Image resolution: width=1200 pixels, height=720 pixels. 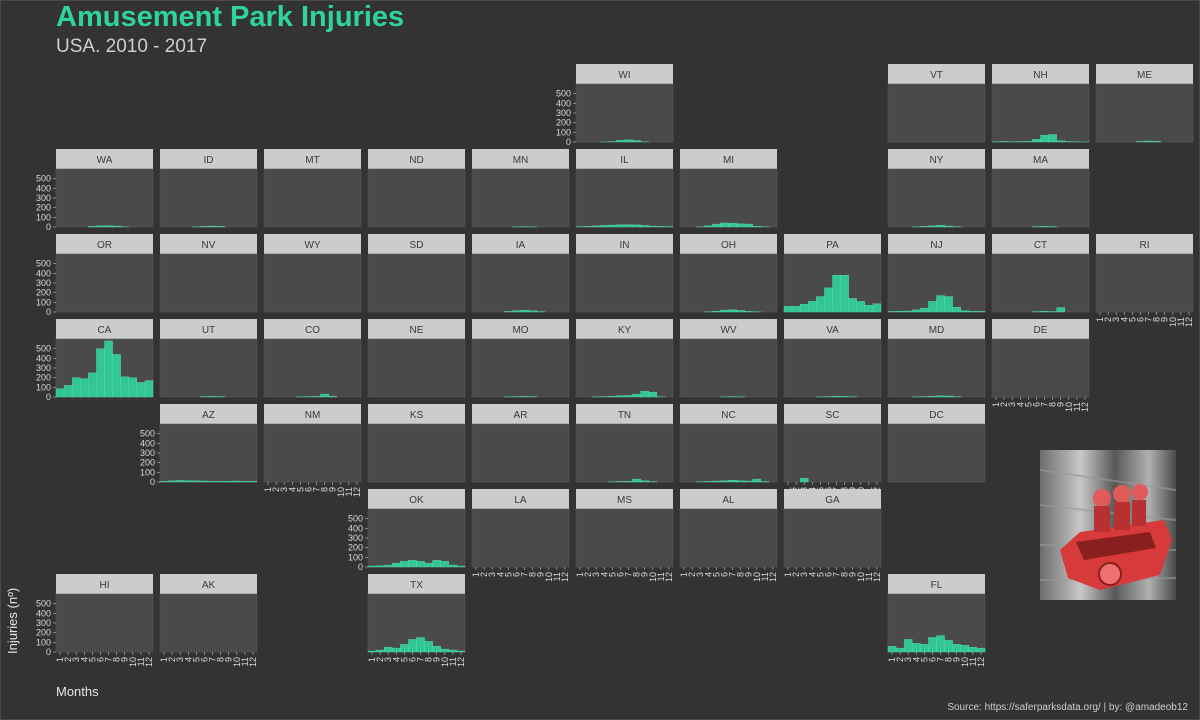 I want to click on panel-strip-ks, so click(x=416, y=414).